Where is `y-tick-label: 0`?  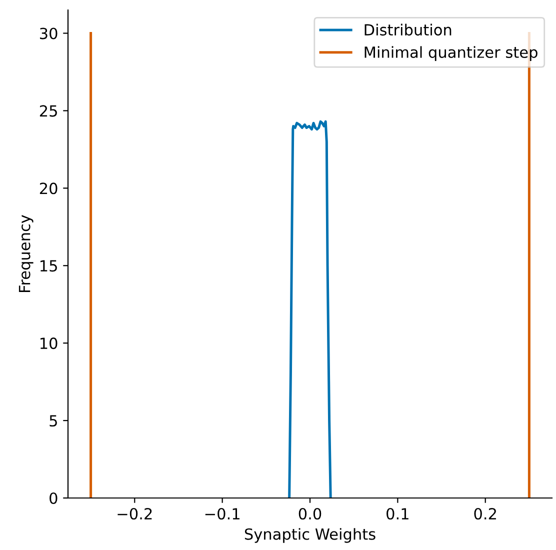
y-tick-label: 0 is located at coordinates (54, 498).